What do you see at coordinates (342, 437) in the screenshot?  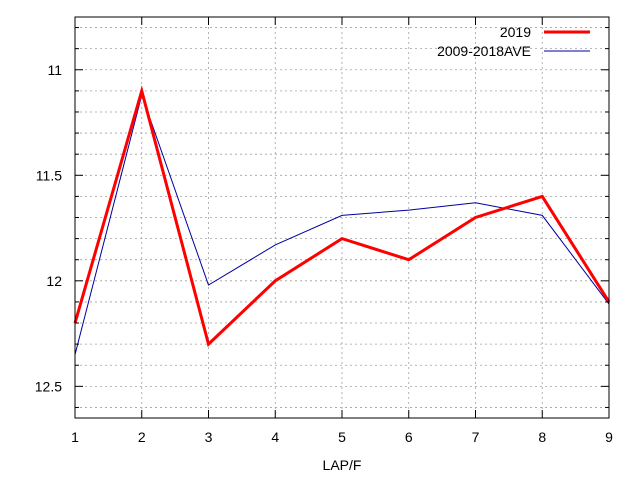 I see `x-tick-label: 5` at bounding box center [342, 437].